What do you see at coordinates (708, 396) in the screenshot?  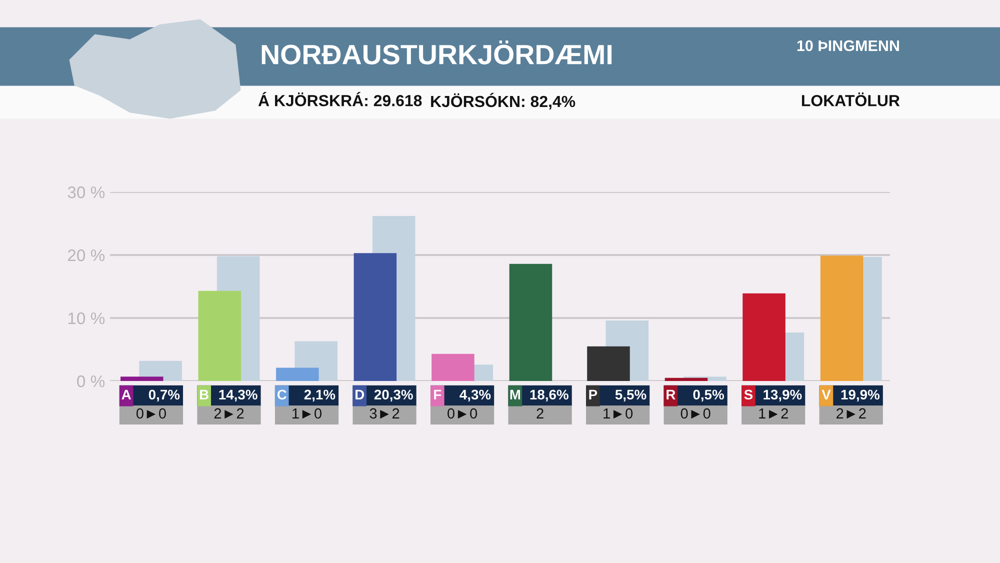 I see `data-label: 0,5%` at bounding box center [708, 396].